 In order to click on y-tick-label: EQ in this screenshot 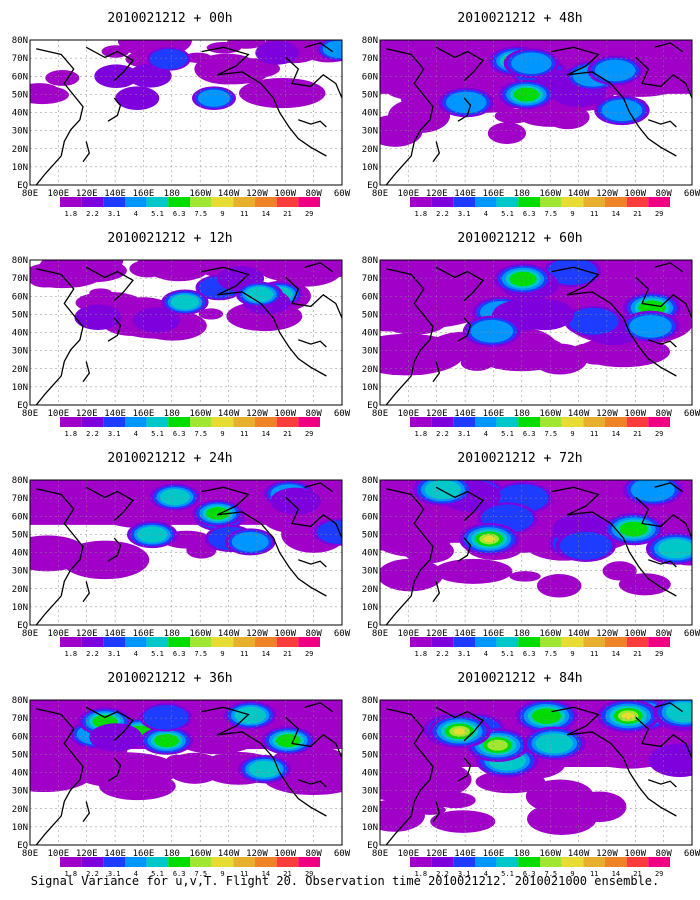, I will do `click(372, 846)`.